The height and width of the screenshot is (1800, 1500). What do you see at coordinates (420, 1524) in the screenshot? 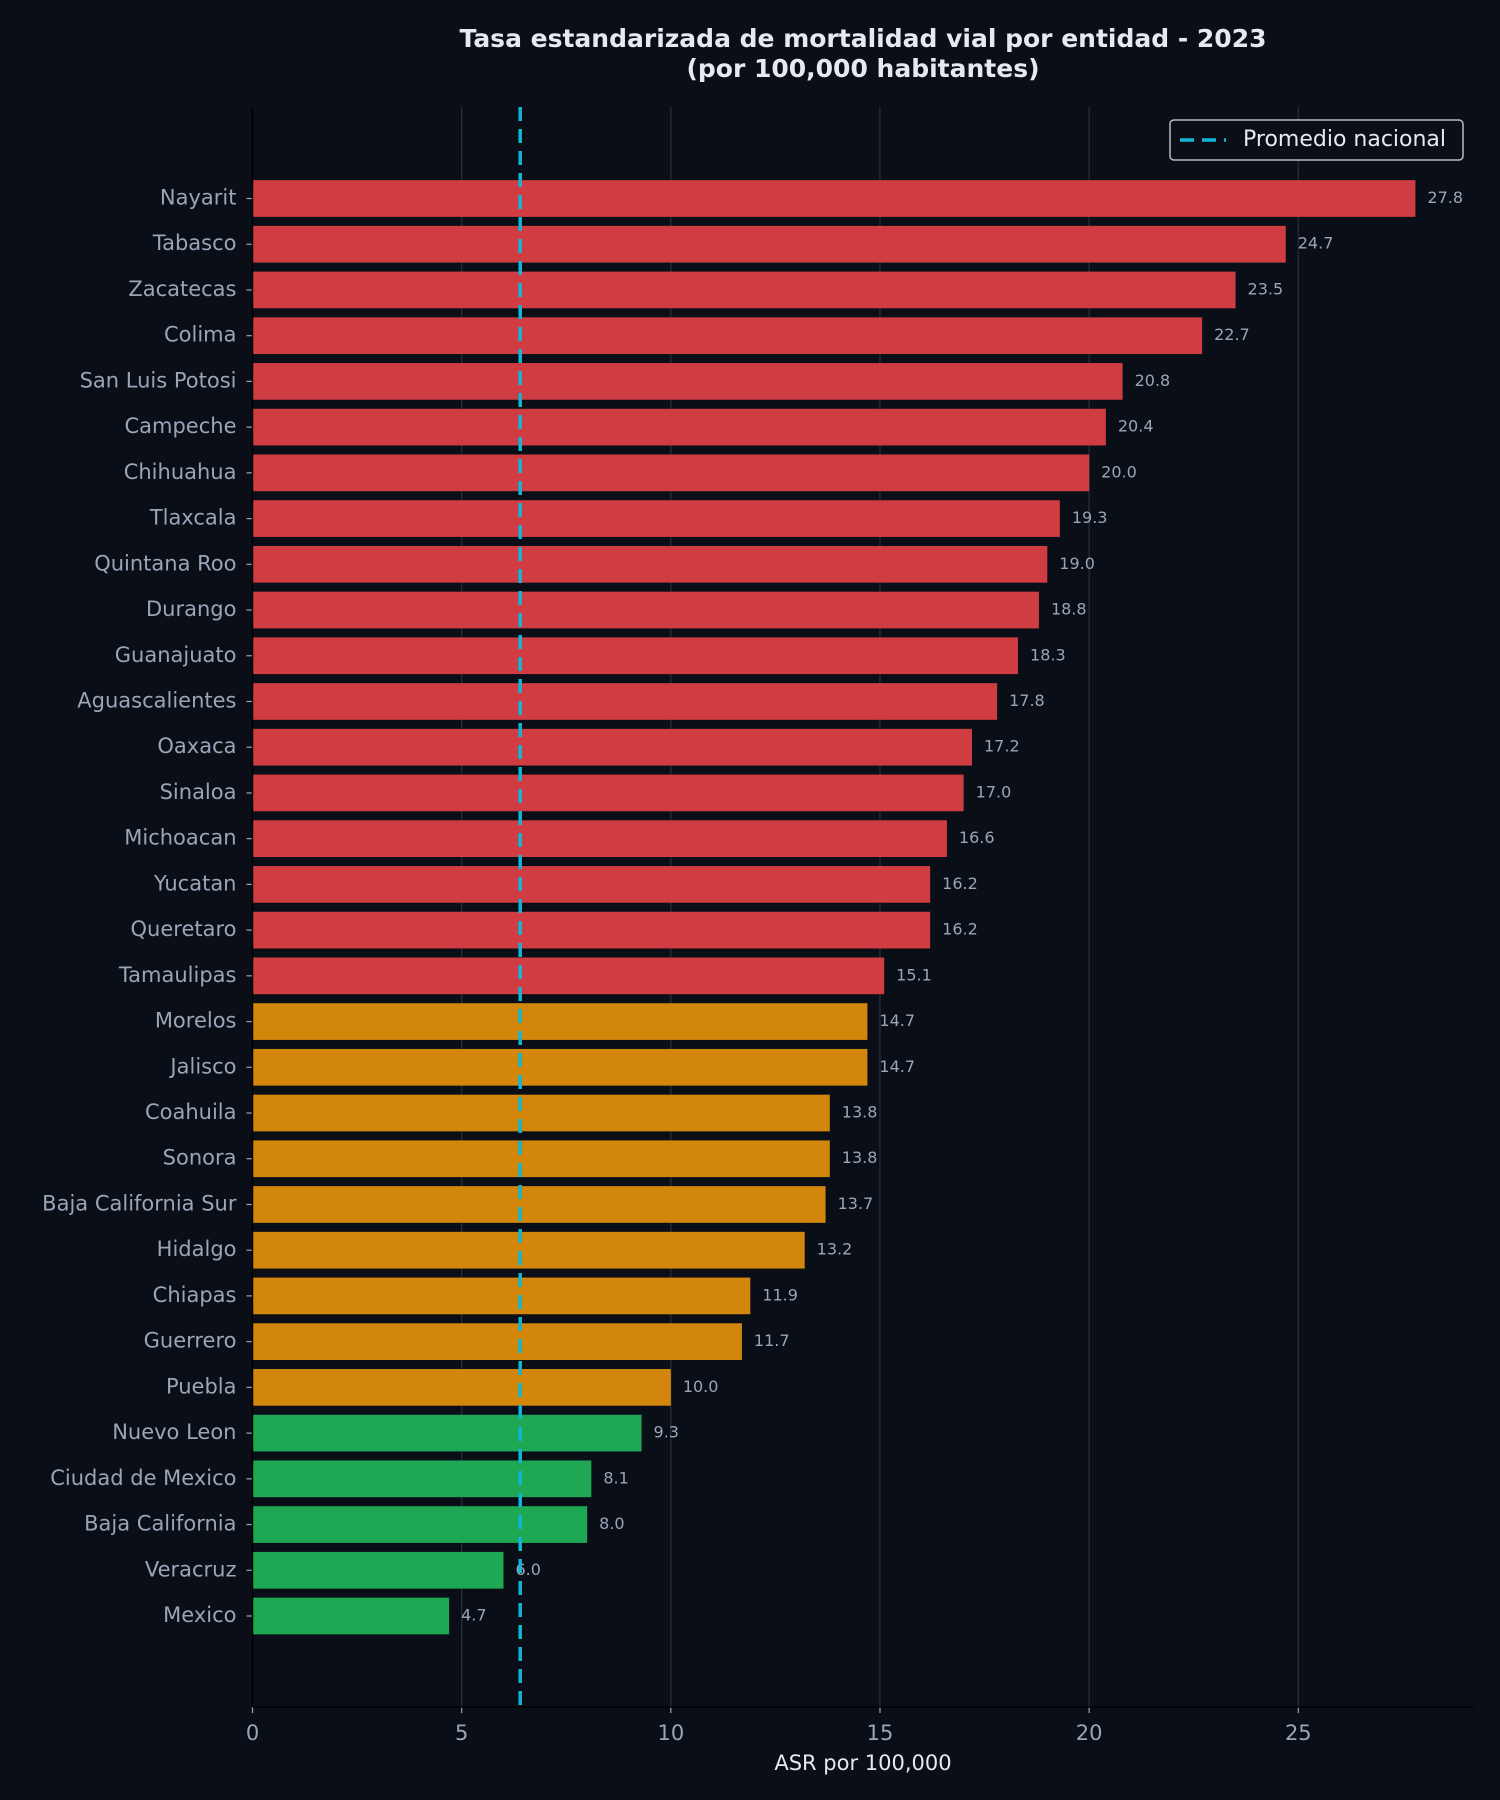
I see `bar-baja-california` at bounding box center [420, 1524].